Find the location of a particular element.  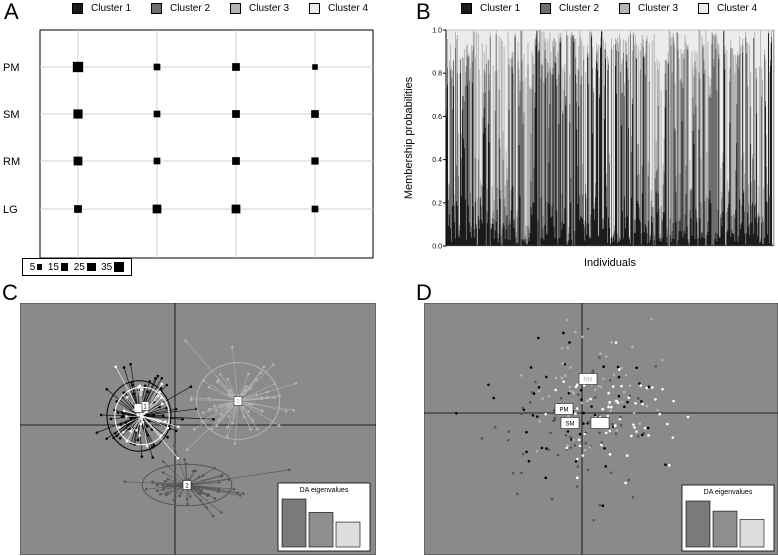

group-label-box is located at coordinates (588, 379).